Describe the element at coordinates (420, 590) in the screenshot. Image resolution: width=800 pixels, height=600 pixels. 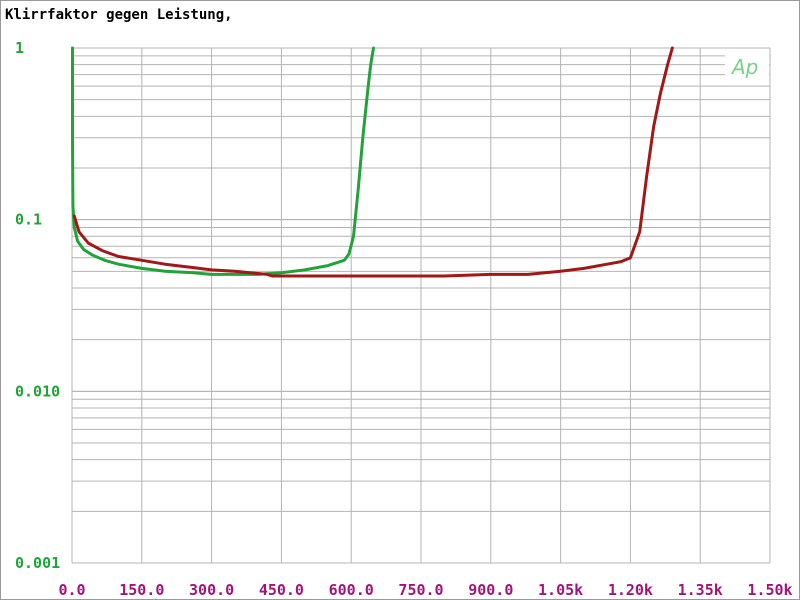
I see `x-tick-label: 750.0` at that location.